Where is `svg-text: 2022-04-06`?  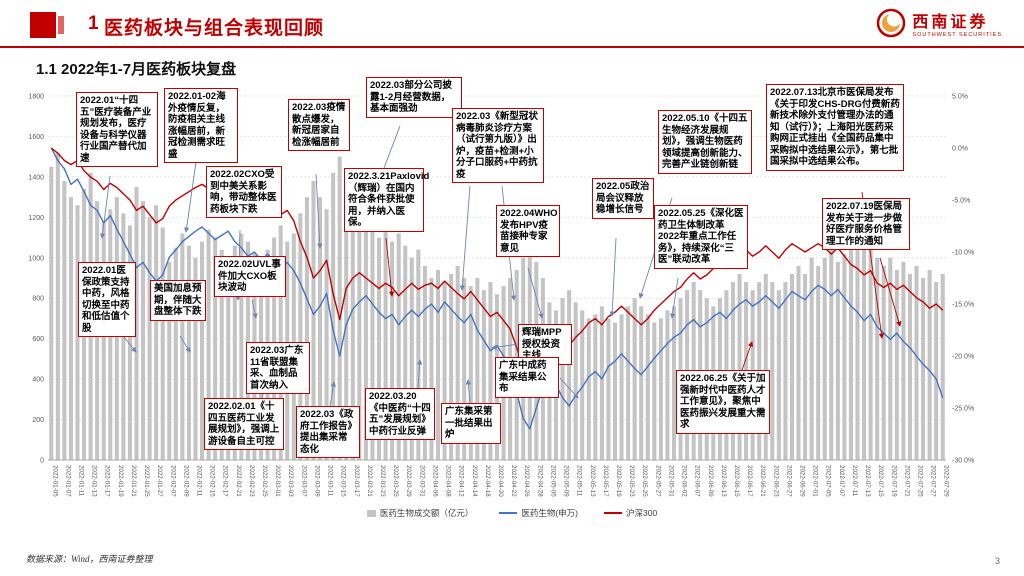 svg-text: 2022-04-06 is located at coordinates (434, 481).